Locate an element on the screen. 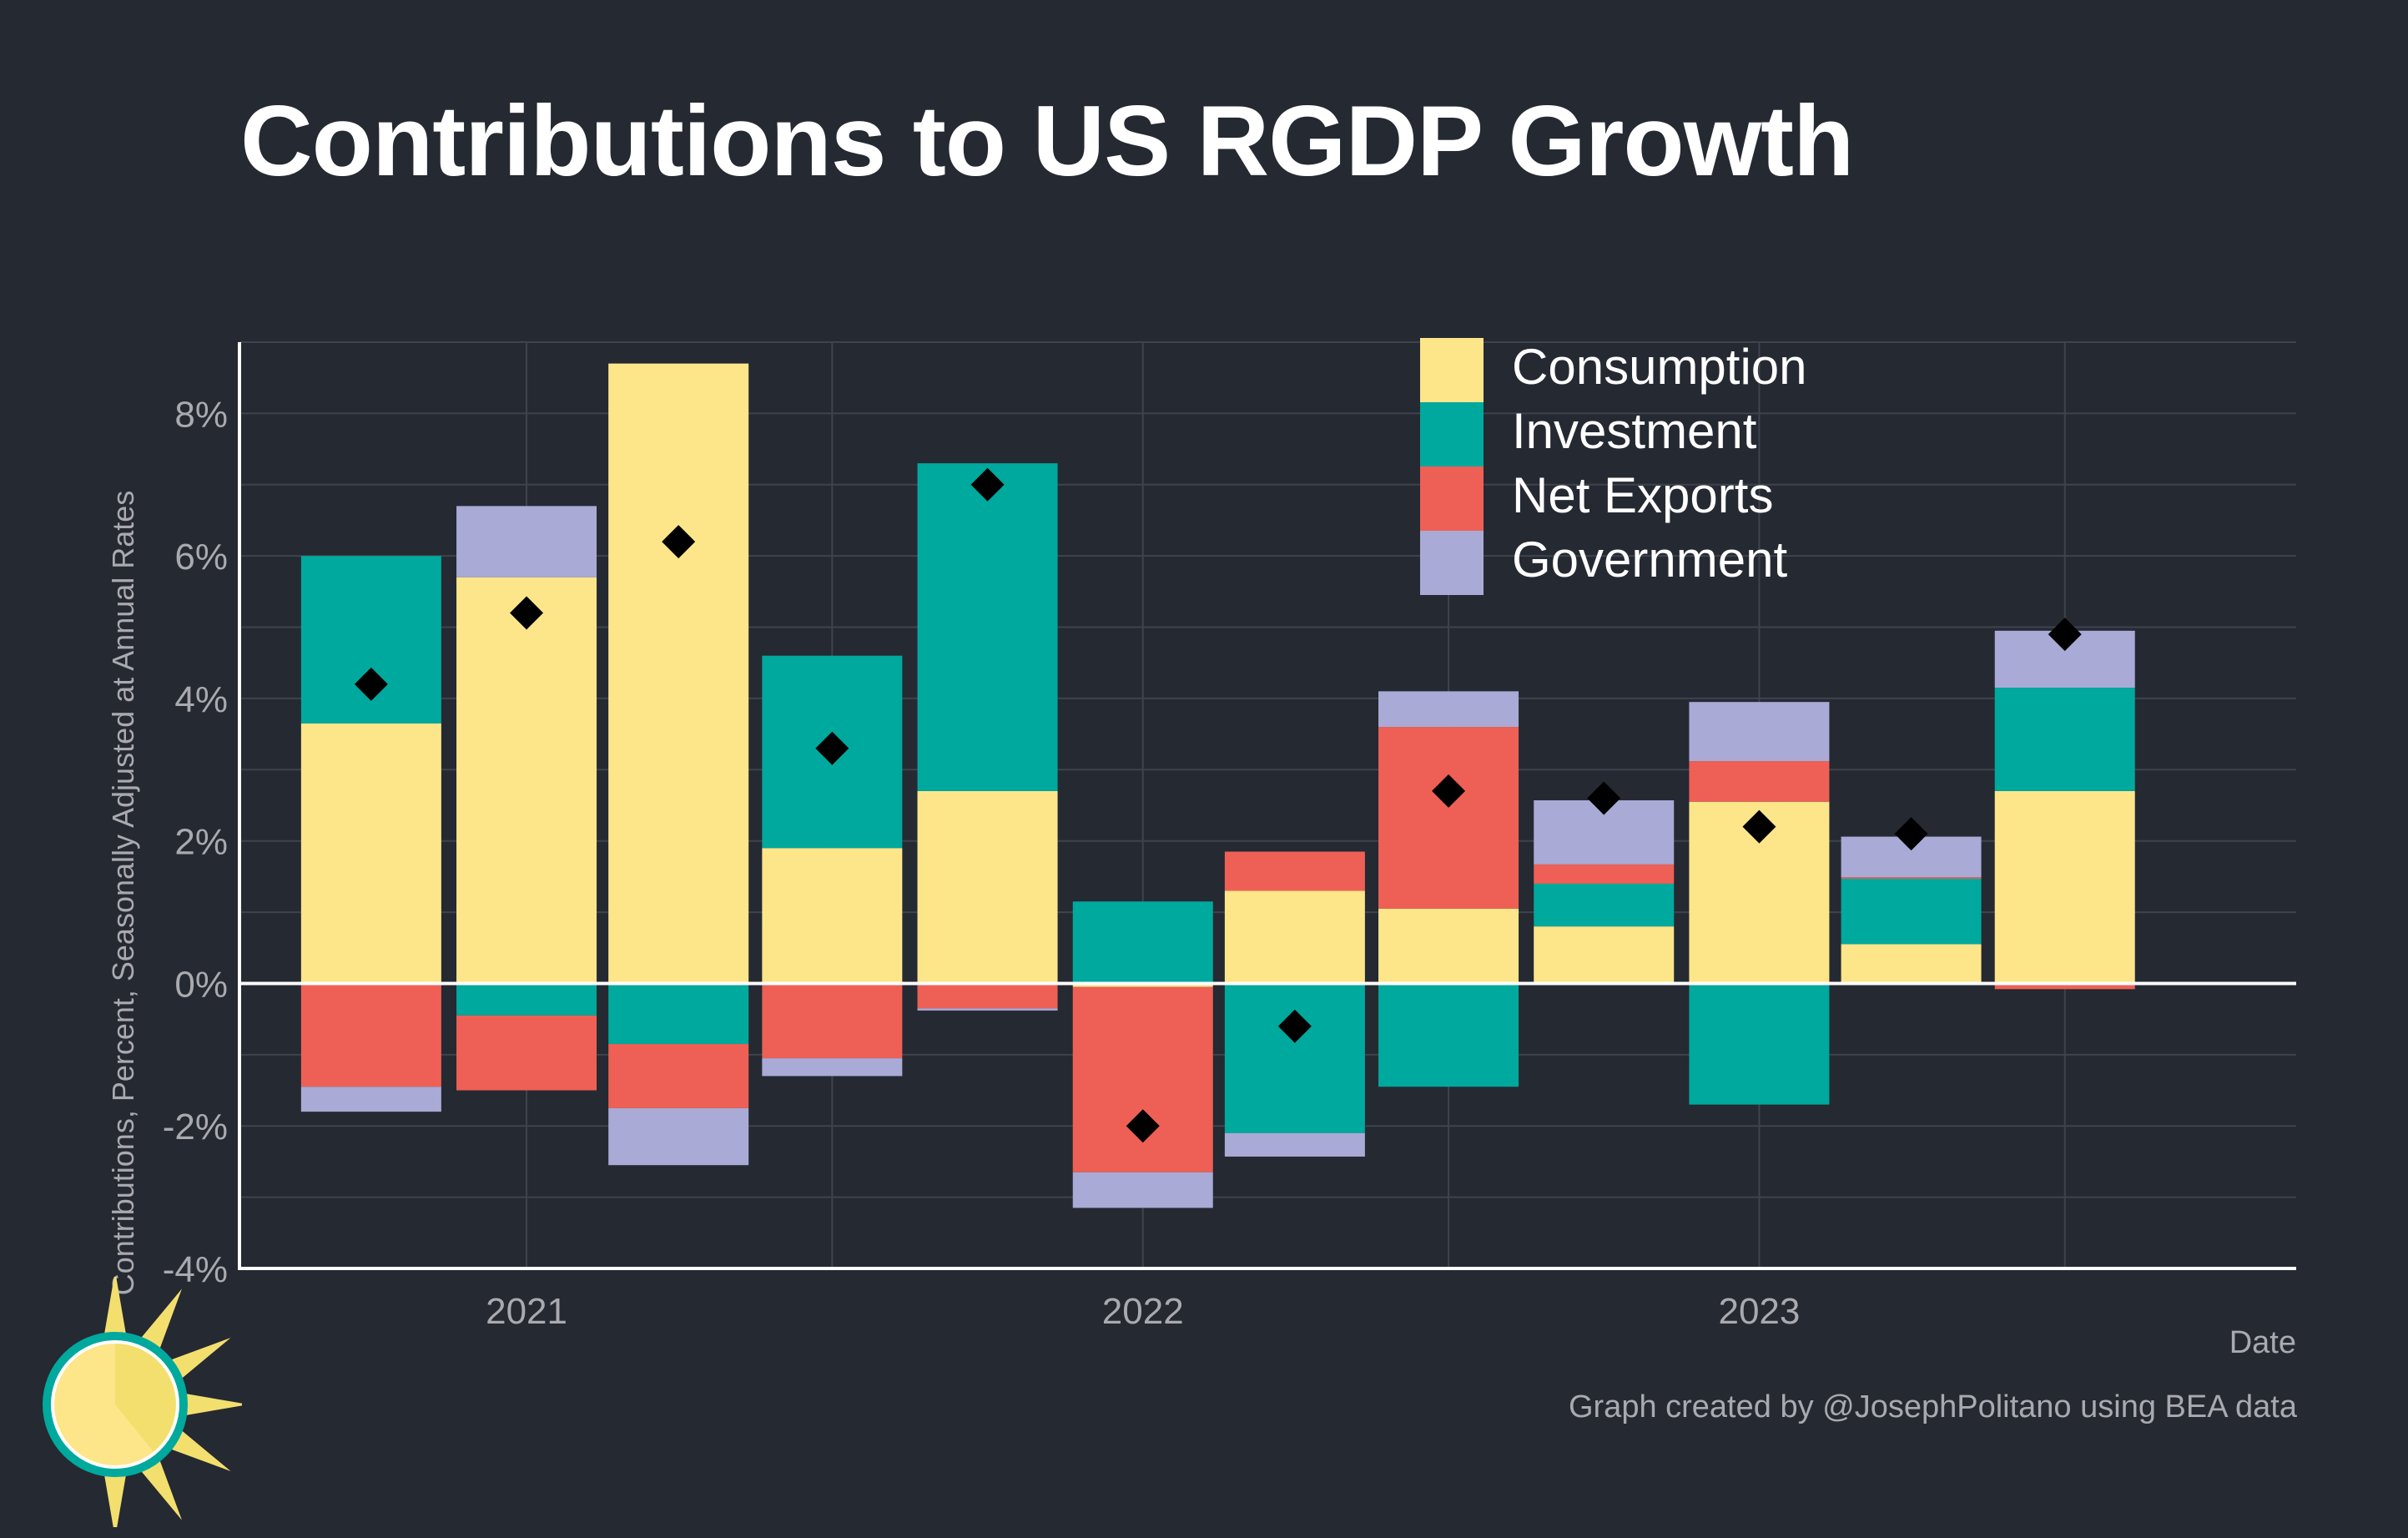  legend-label: Consumption is located at coordinates (1659, 367).